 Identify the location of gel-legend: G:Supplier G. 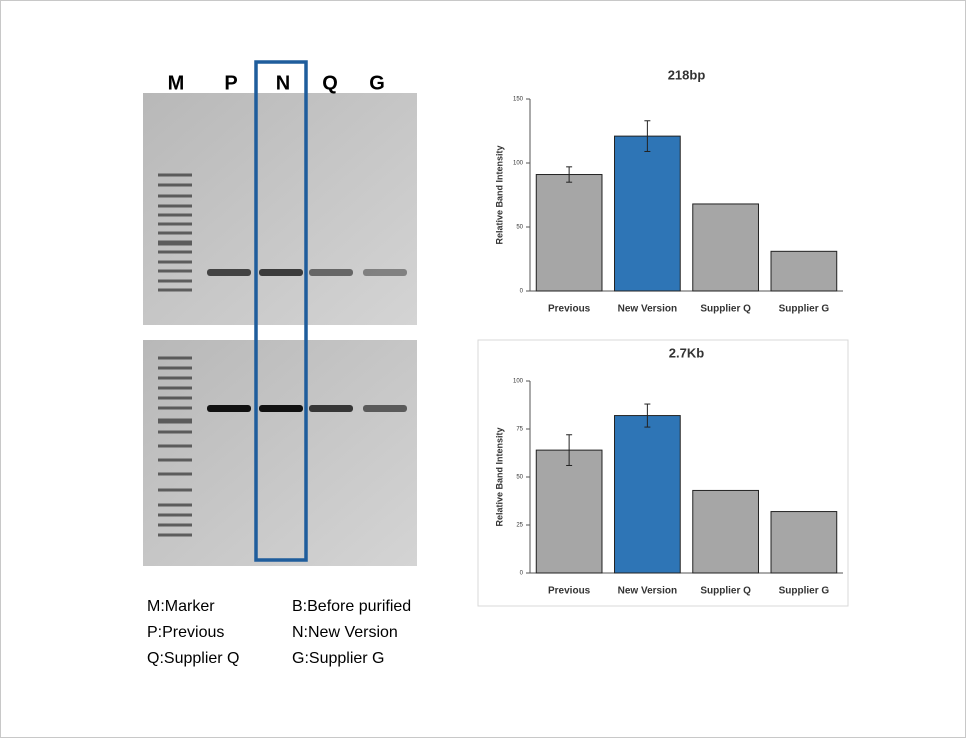
(338, 658).